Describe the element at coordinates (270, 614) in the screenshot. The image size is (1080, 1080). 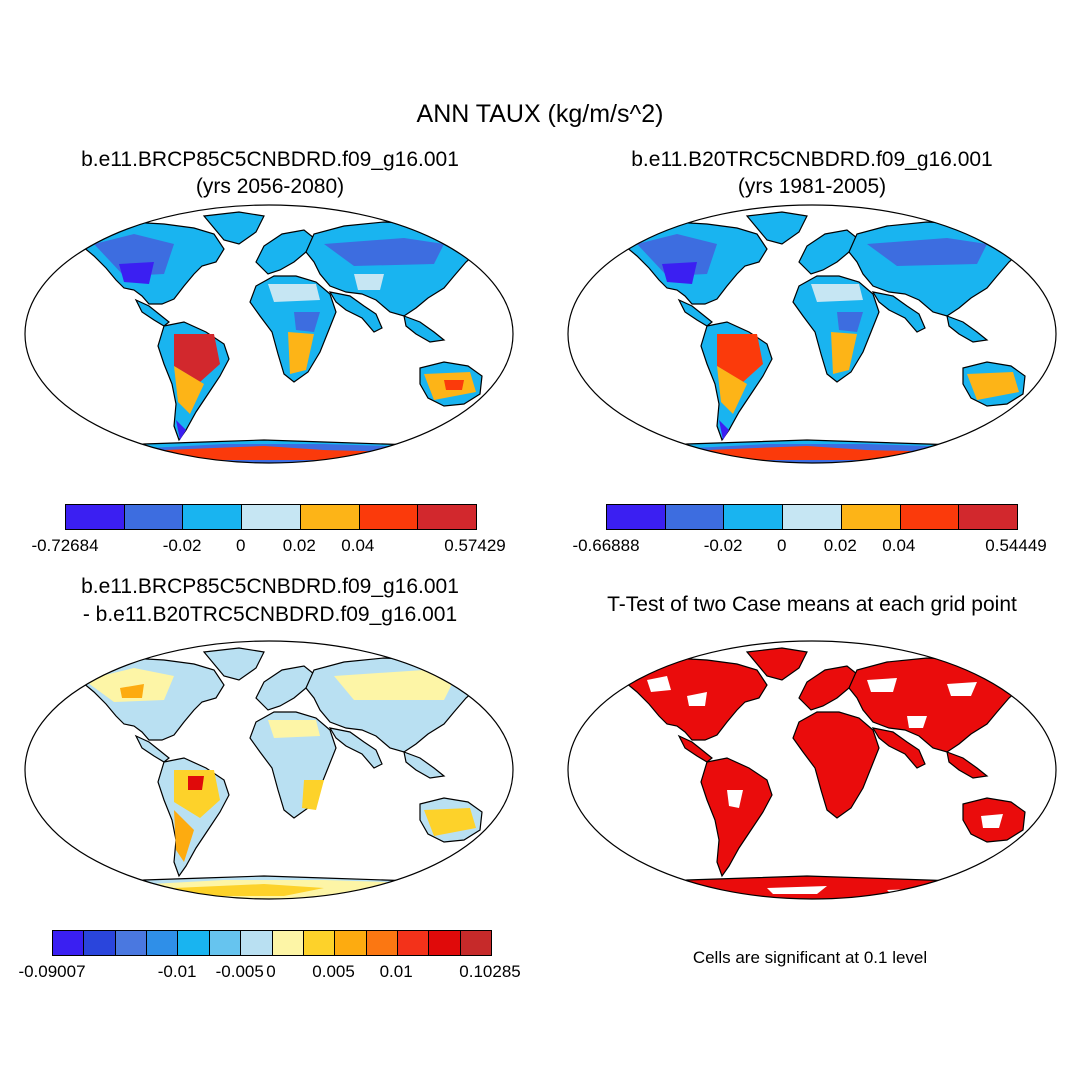
I see `panel-bl-subtitle: - b.e11.B20TRC5CNBDRD.f09_g16.001` at that location.